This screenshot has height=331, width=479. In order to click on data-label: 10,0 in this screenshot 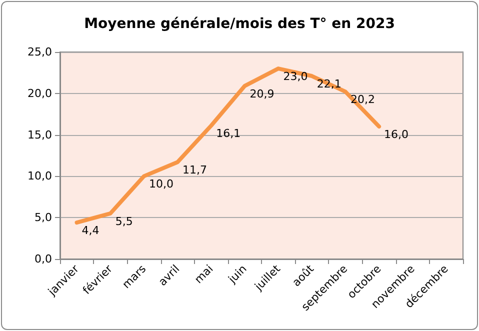, I will do `click(161, 184)`.